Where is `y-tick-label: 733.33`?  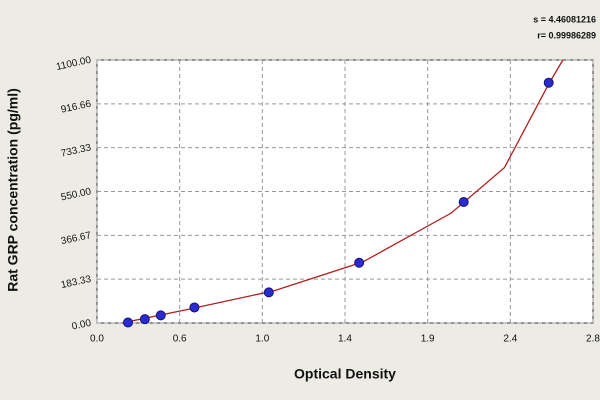
y-tick-label: 733.33 is located at coordinates (76, 150).